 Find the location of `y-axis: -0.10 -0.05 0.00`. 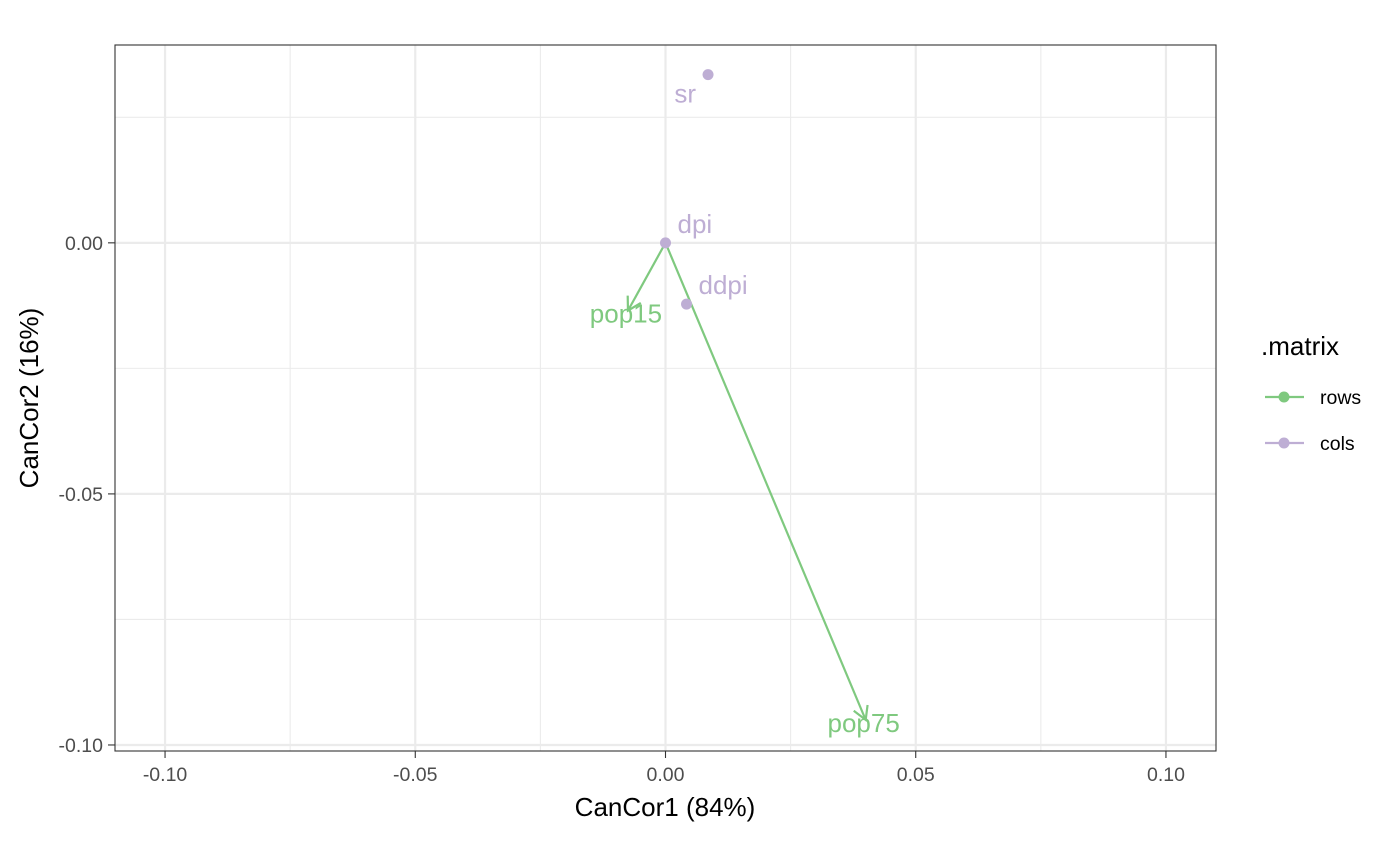

y-axis: -0.10 -0.05 0.00 is located at coordinates (87, 495).